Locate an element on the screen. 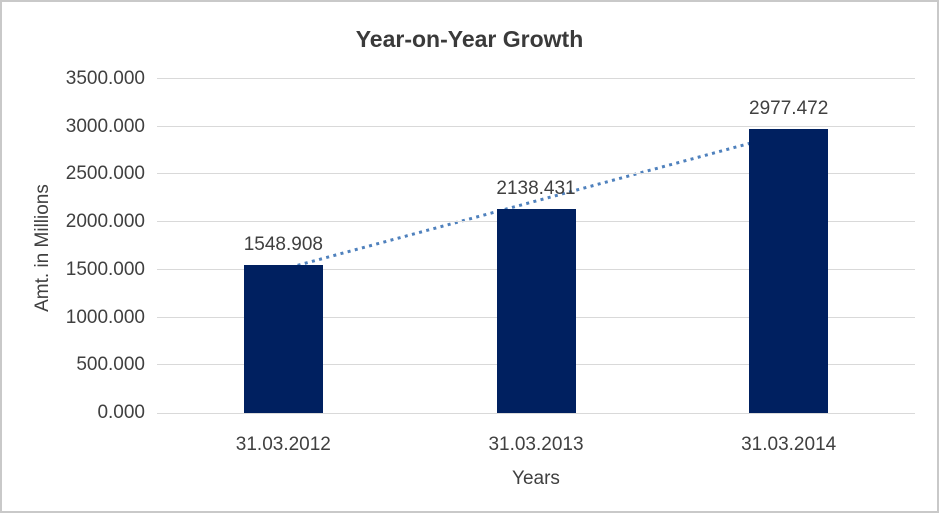 Image resolution: width=939 pixels, height=513 pixels. trendline is located at coordinates (536, 201).